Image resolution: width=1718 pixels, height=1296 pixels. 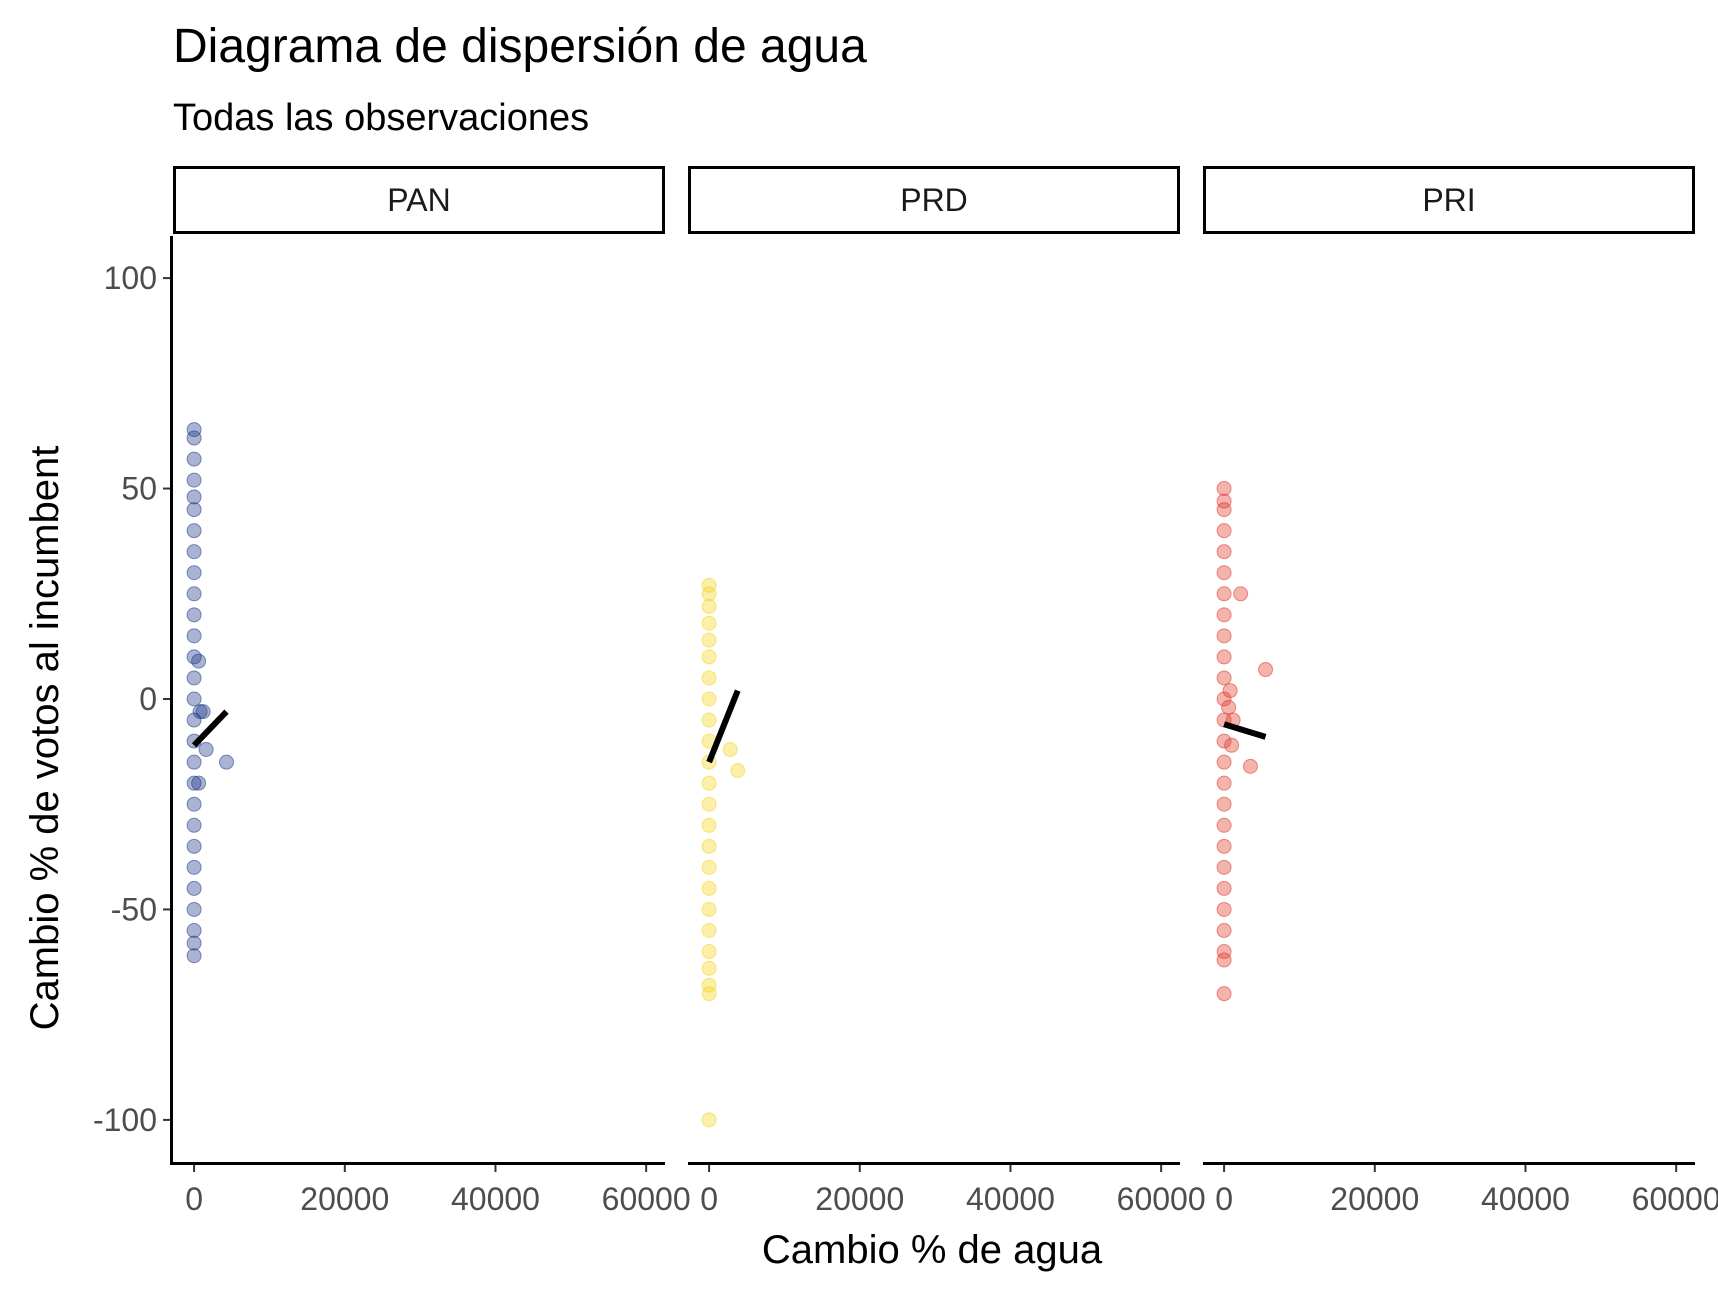 I want to click on facet-strip-label: PAN, so click(x=418, y=200).